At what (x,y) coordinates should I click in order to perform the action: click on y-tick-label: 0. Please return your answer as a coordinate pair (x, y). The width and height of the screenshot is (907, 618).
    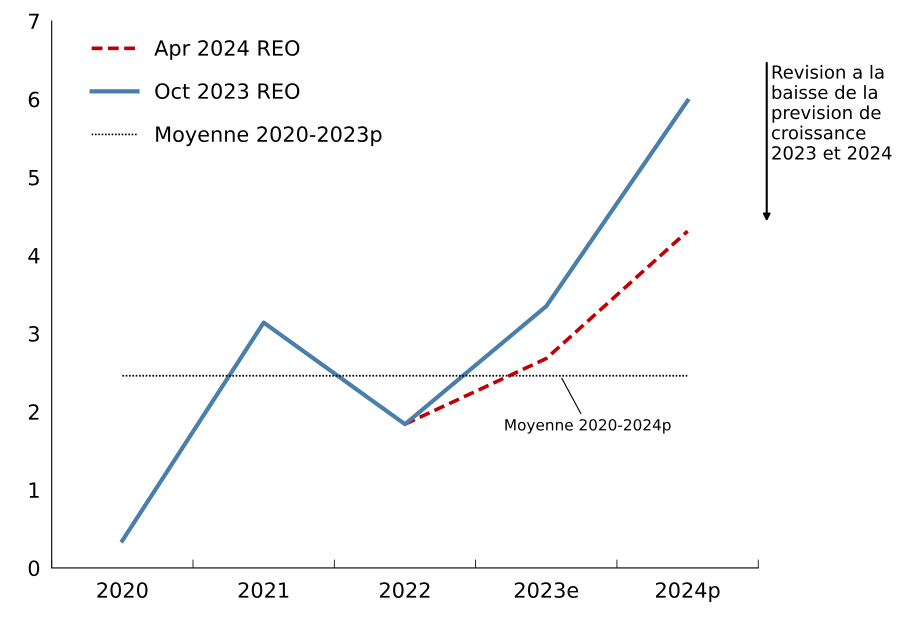
    Looking at the image, I should click on (34, 568).